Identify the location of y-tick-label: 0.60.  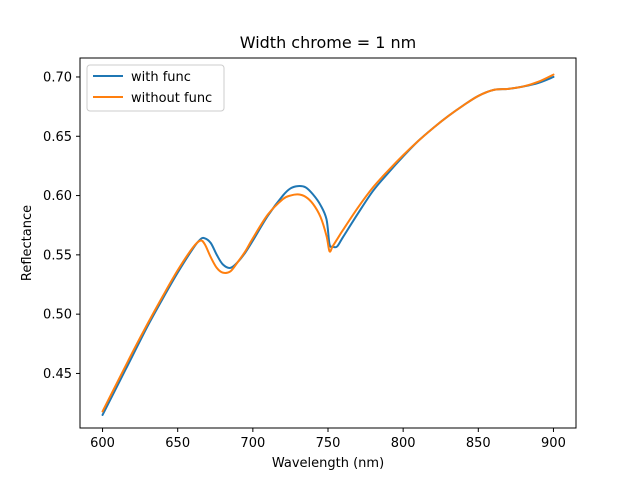
(57, 196).